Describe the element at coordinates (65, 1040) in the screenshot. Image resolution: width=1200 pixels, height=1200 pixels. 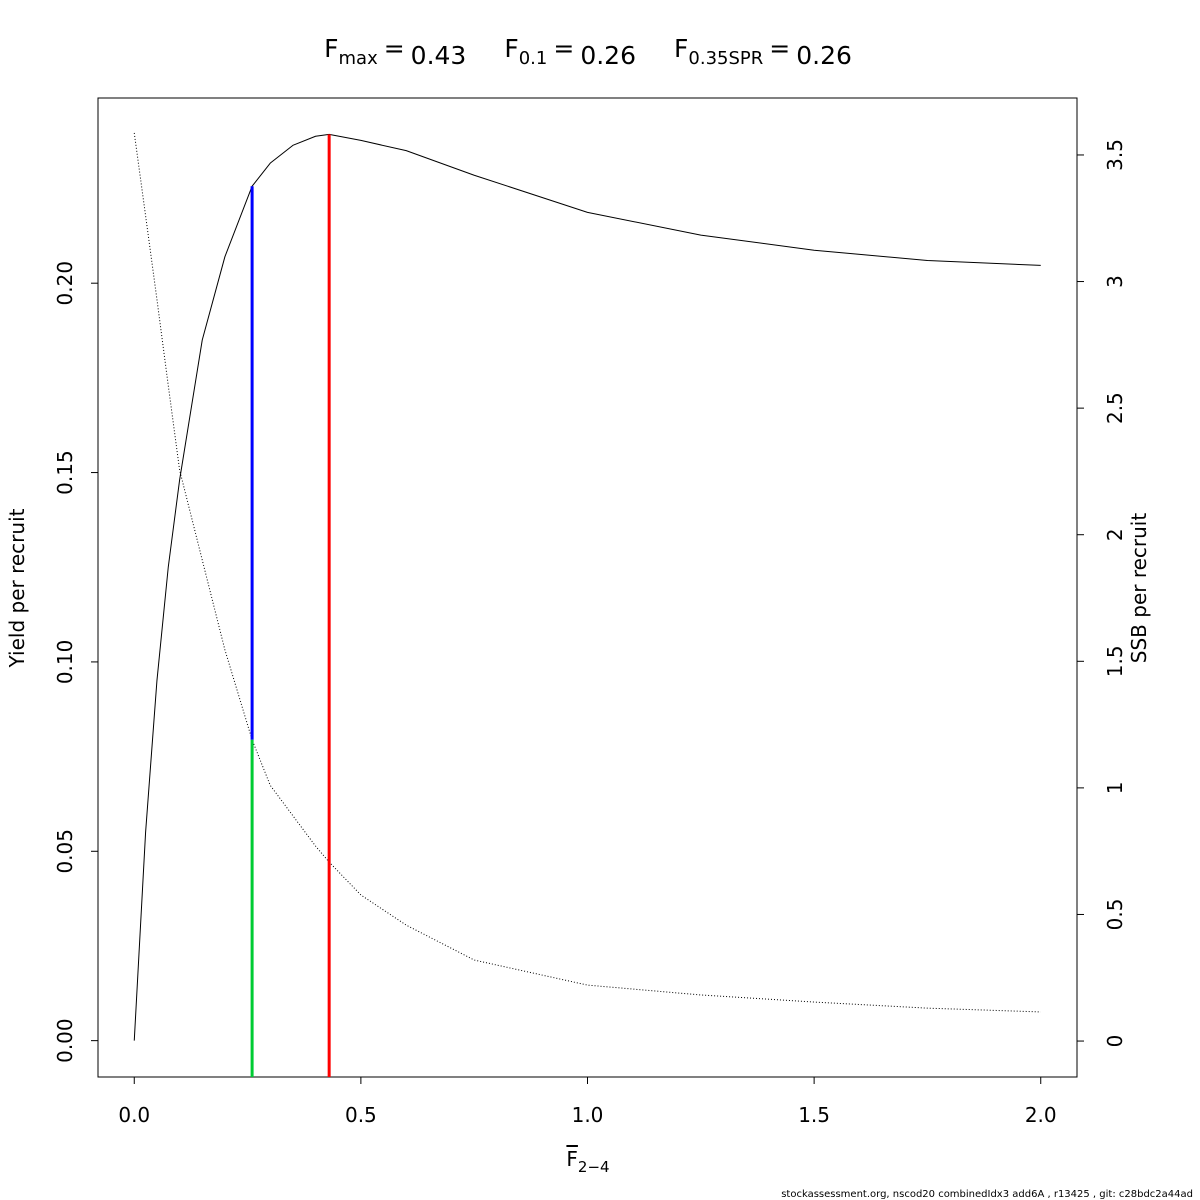
I see `y-tick-label: 0.00` at that location.